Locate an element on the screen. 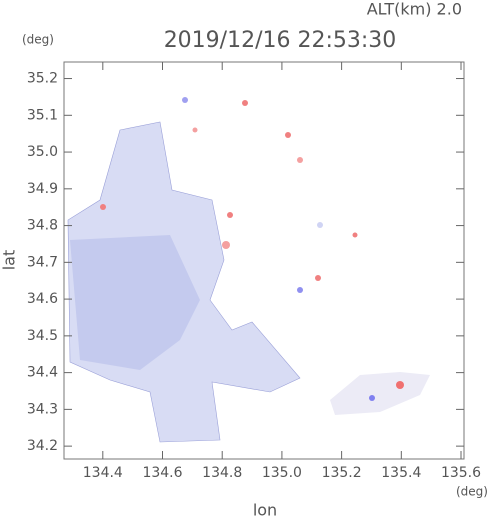  altitude-label: ALT(km) 2.0 is located at coordinates (414, 9).